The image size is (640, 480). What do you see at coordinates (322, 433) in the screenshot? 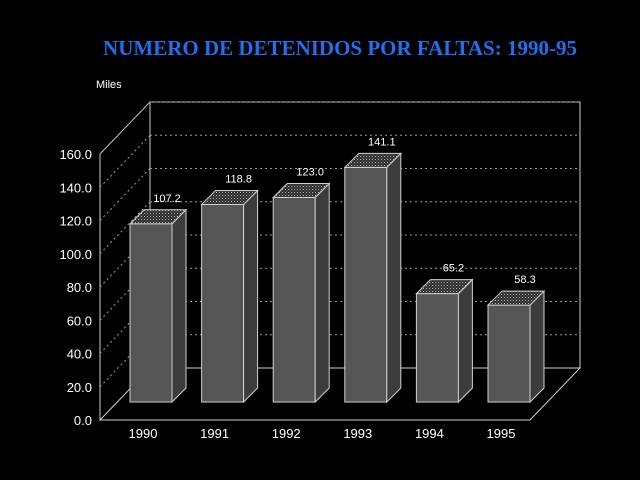
I see `x-axis-categories: 1990 1991 1992 1993 1994 1995` at bounding box center [322, 433].